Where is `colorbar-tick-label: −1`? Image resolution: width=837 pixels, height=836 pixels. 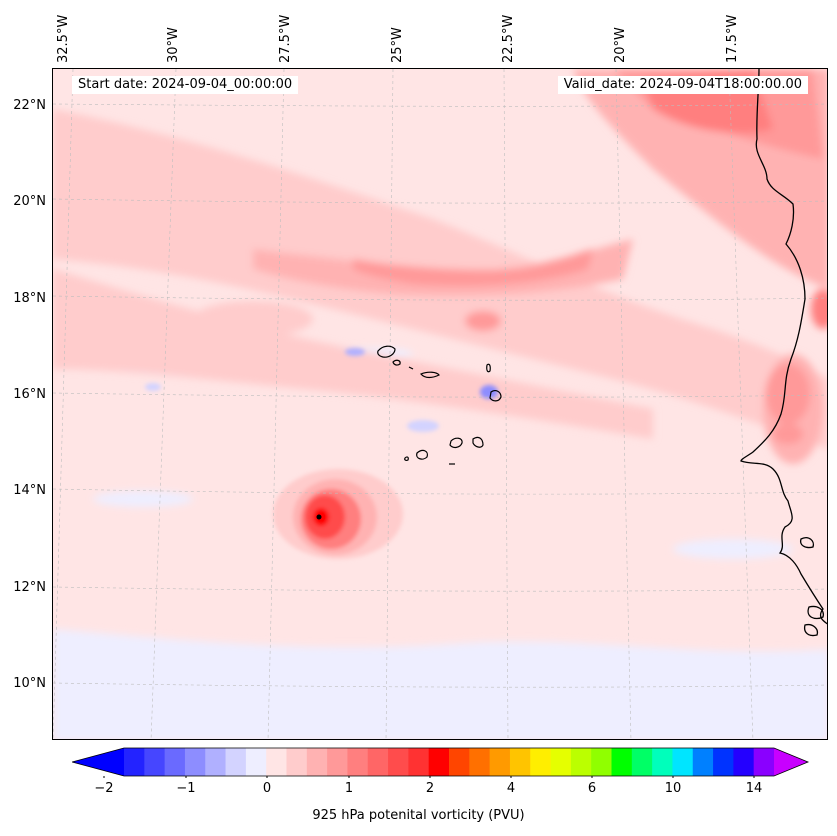 colorbar-tick-label: −1 is located at coordinates (186, 788).